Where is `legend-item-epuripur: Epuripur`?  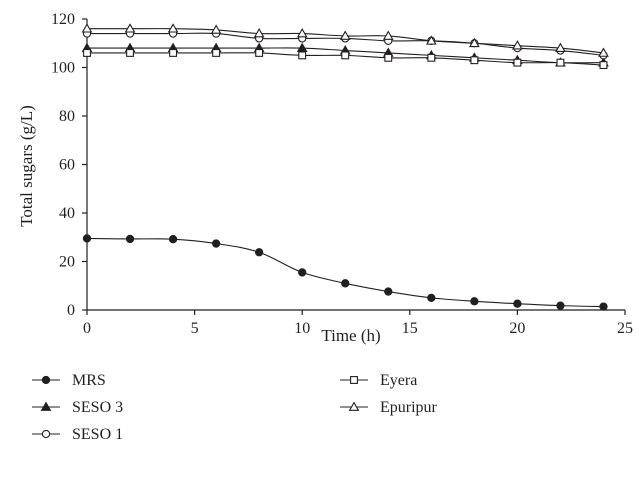
legend-item-epuripur: Epuripur is located at coordinates (389, 407).